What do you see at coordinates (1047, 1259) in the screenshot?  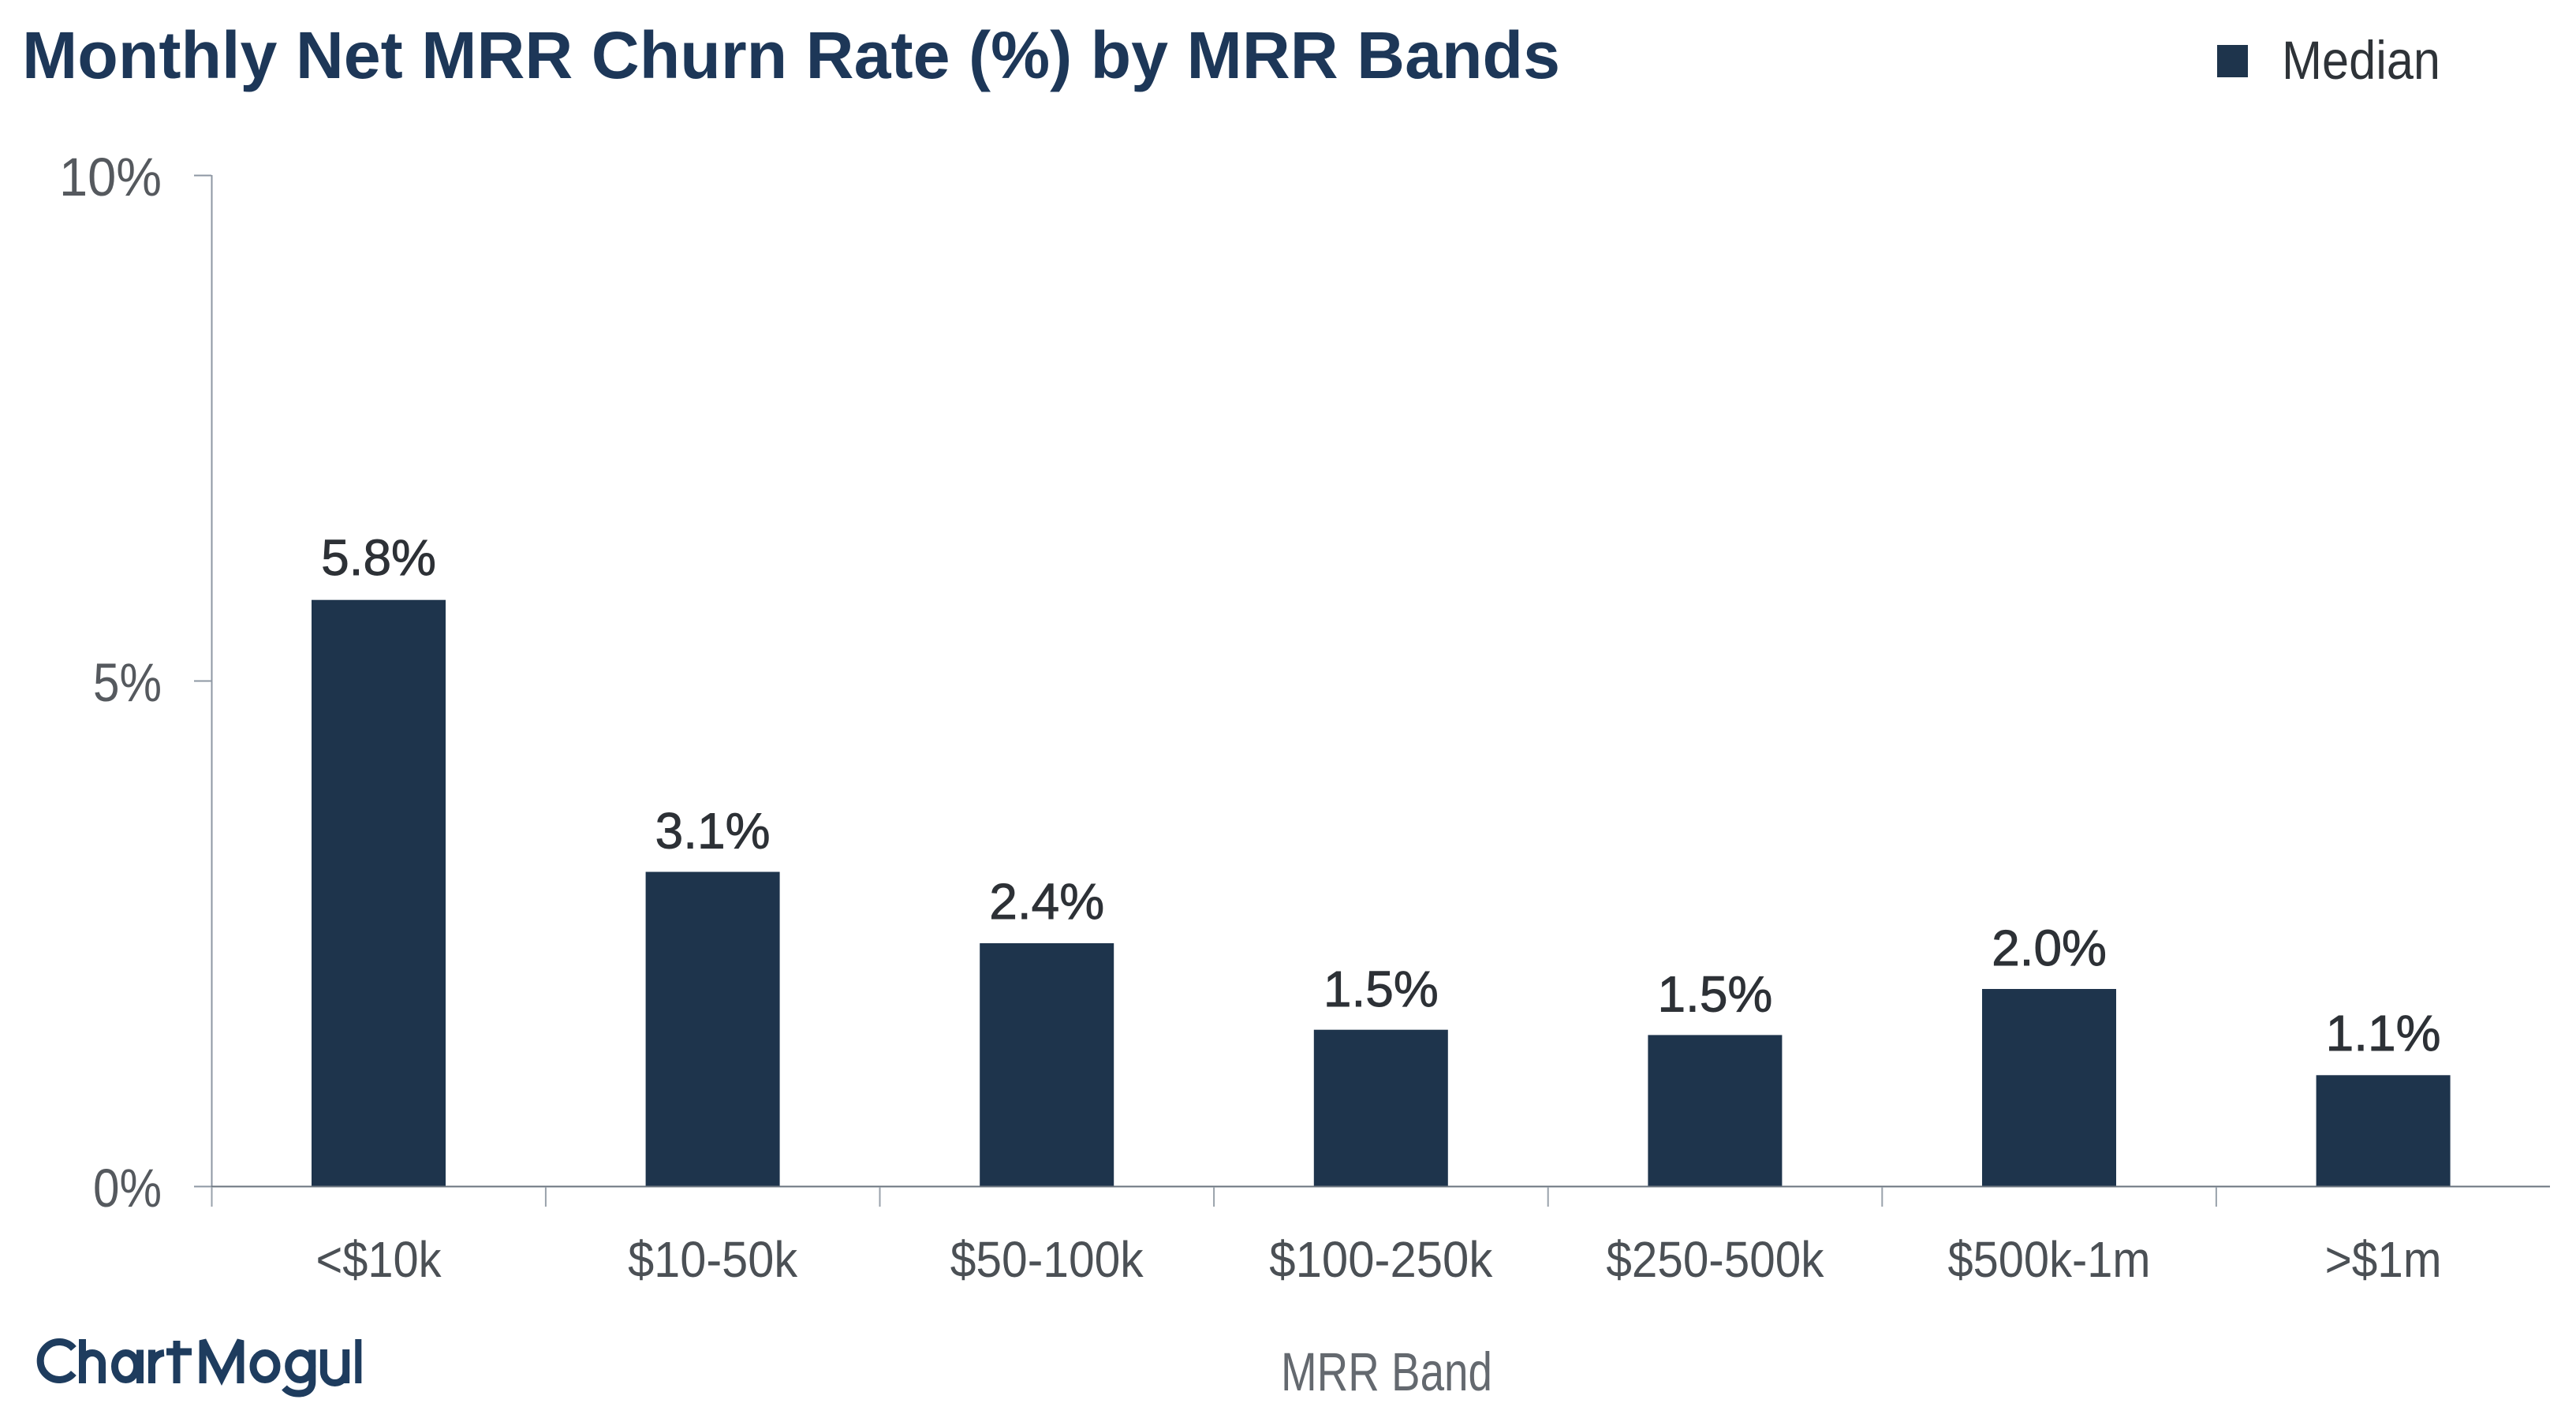 I see `svg-text: $50-100k` at bounding box center [1047, 1259].